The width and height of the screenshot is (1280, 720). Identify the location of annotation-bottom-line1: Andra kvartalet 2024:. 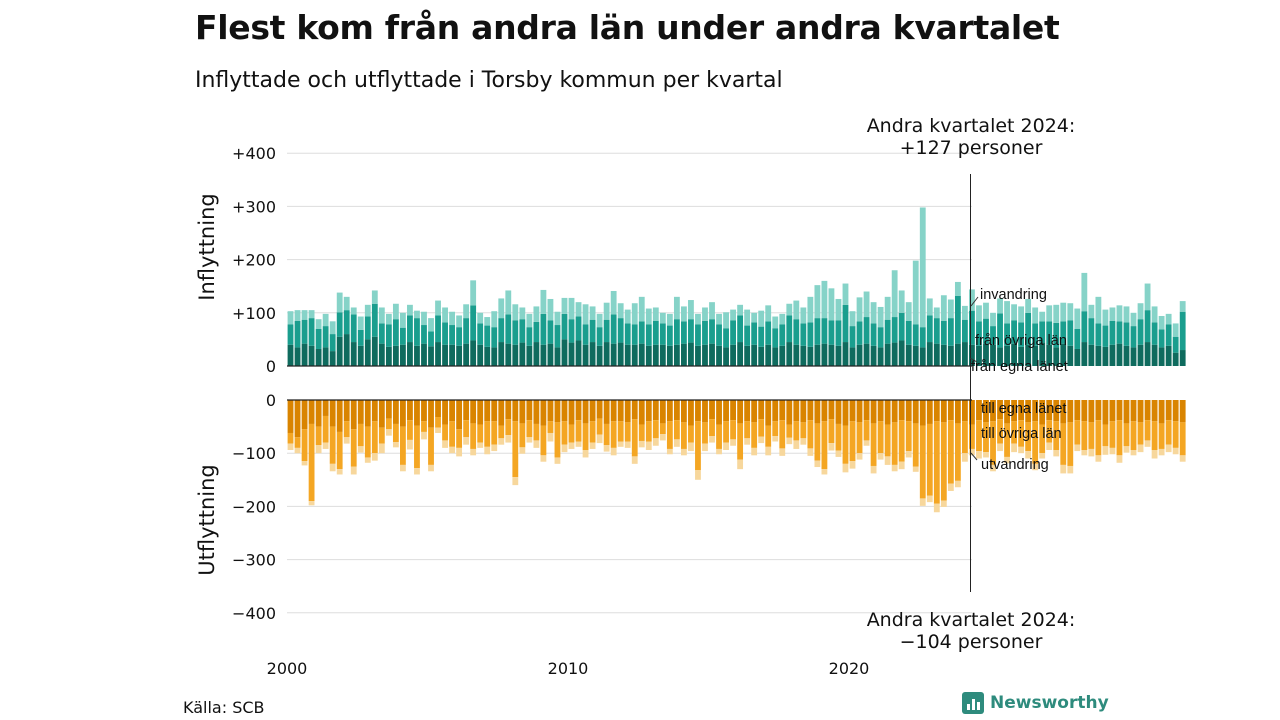
(971, 620).